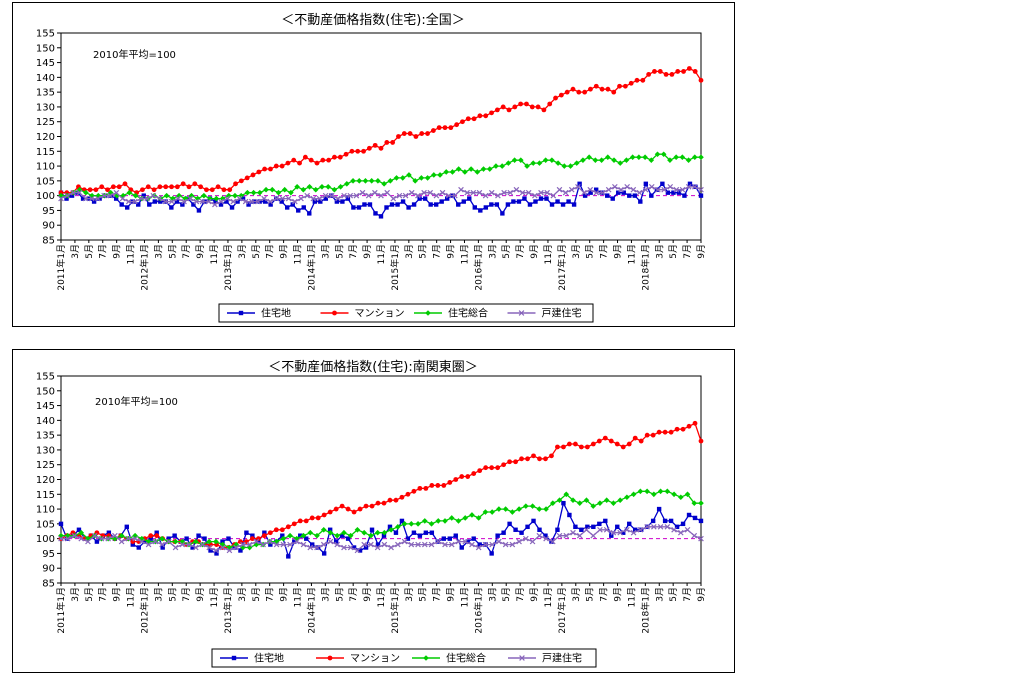 The width and height of the screenshot is (1024, 679). Describe the element at coordinates (284, 594) in the screenshot. I see `x-tick-label: 9月` at that location.